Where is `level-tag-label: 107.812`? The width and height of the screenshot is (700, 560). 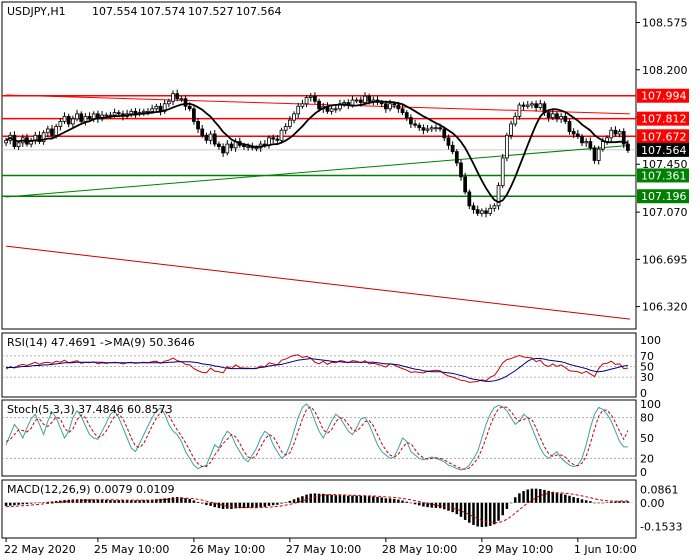
level-tag-label: 107.812 is located at coordinates (664, 119).